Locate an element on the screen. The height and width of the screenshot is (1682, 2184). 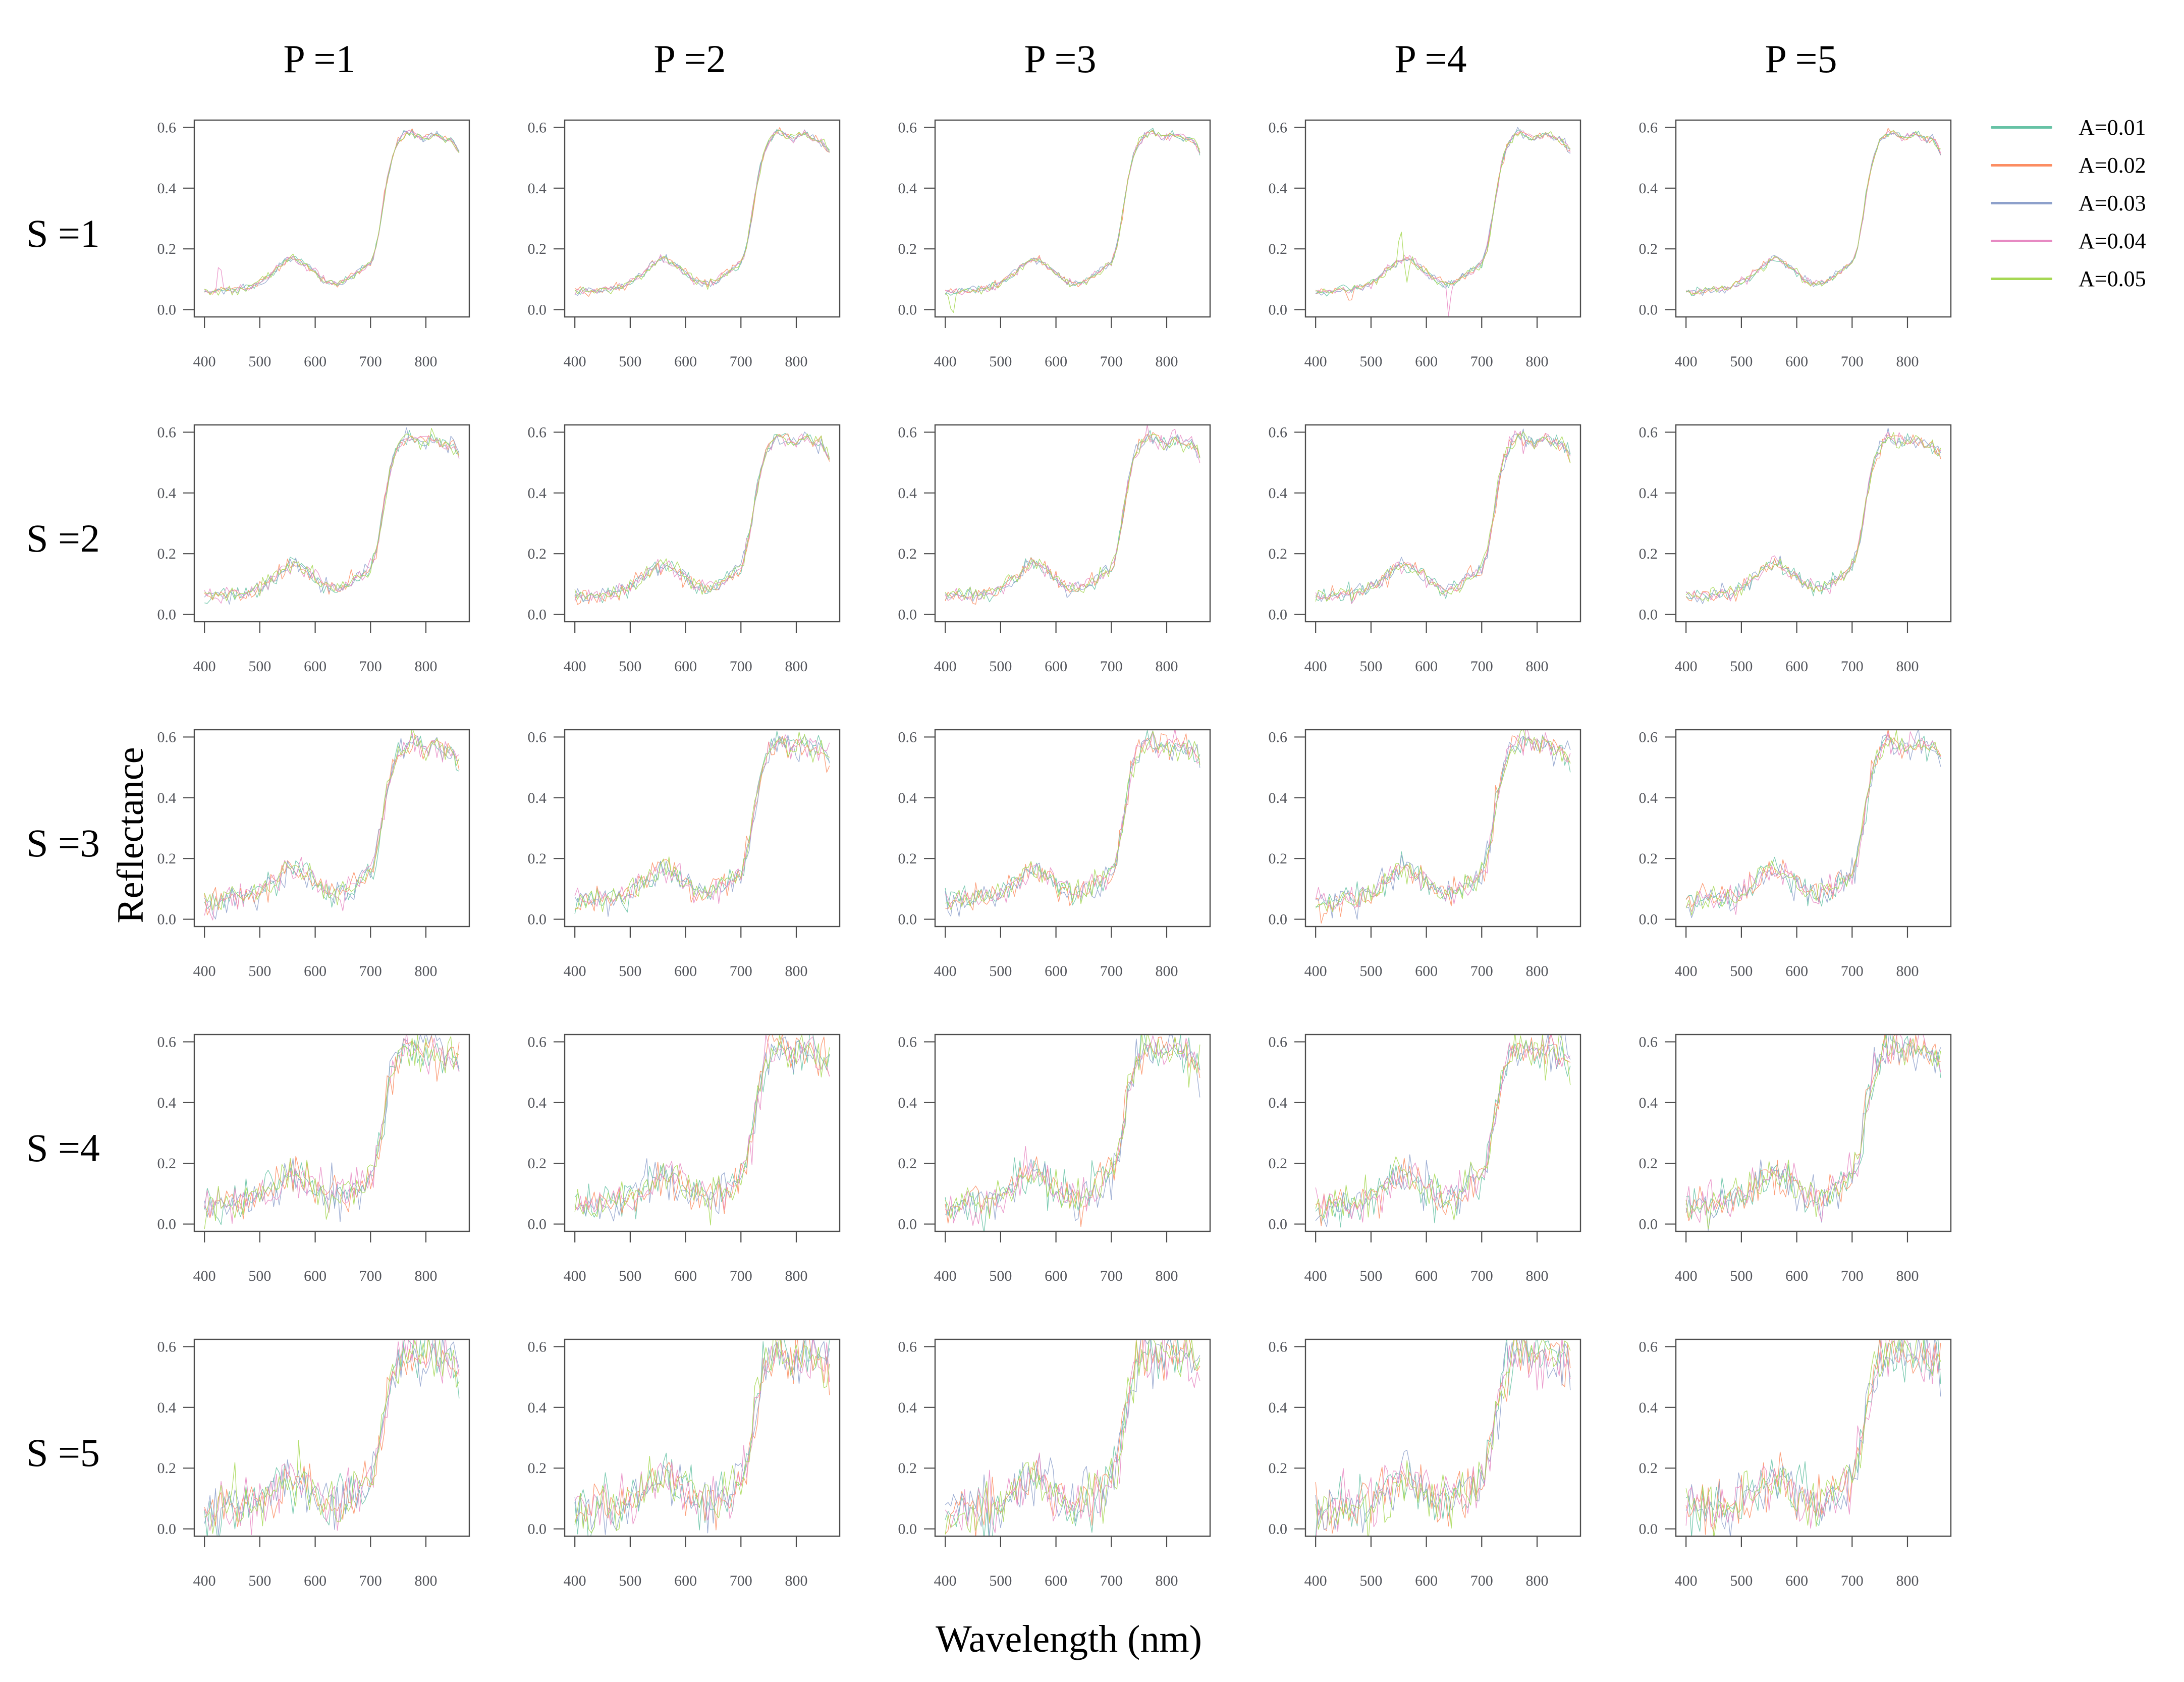
subplot-s4-p4: 400 500 600 700 800 0.0 0.2 0.4 0.6 is located at coordinates (1425, 1159).